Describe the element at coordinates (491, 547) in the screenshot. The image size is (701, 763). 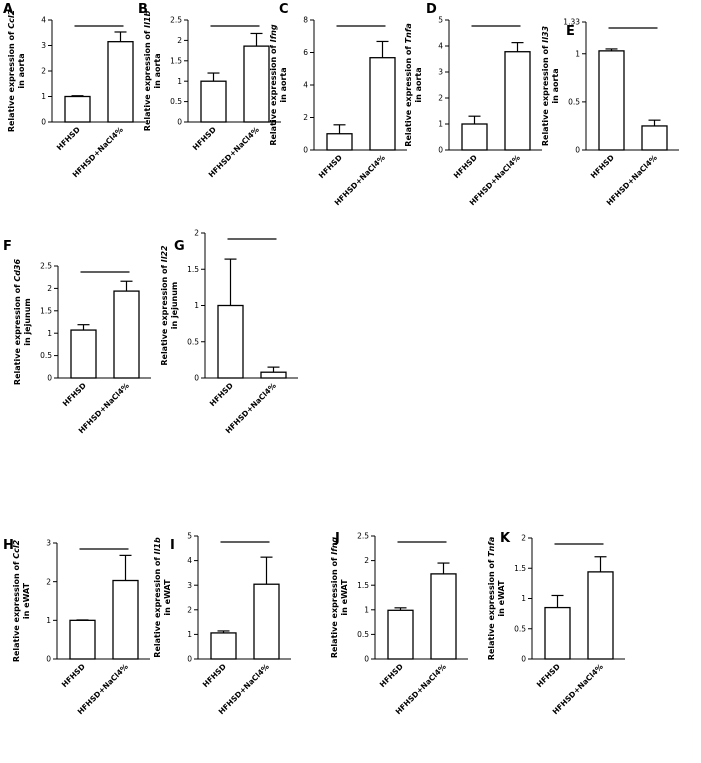
I see `y-axis-label-gene: Tnfa` at that location.